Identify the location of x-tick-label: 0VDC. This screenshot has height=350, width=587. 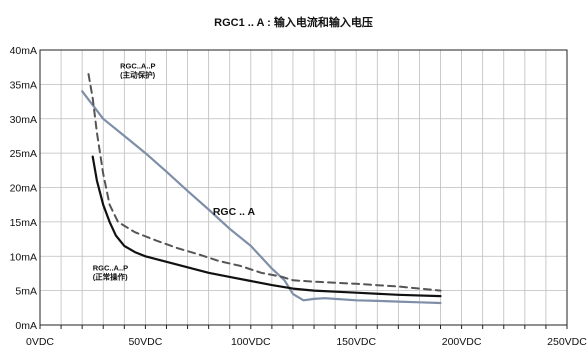
(40, 342).